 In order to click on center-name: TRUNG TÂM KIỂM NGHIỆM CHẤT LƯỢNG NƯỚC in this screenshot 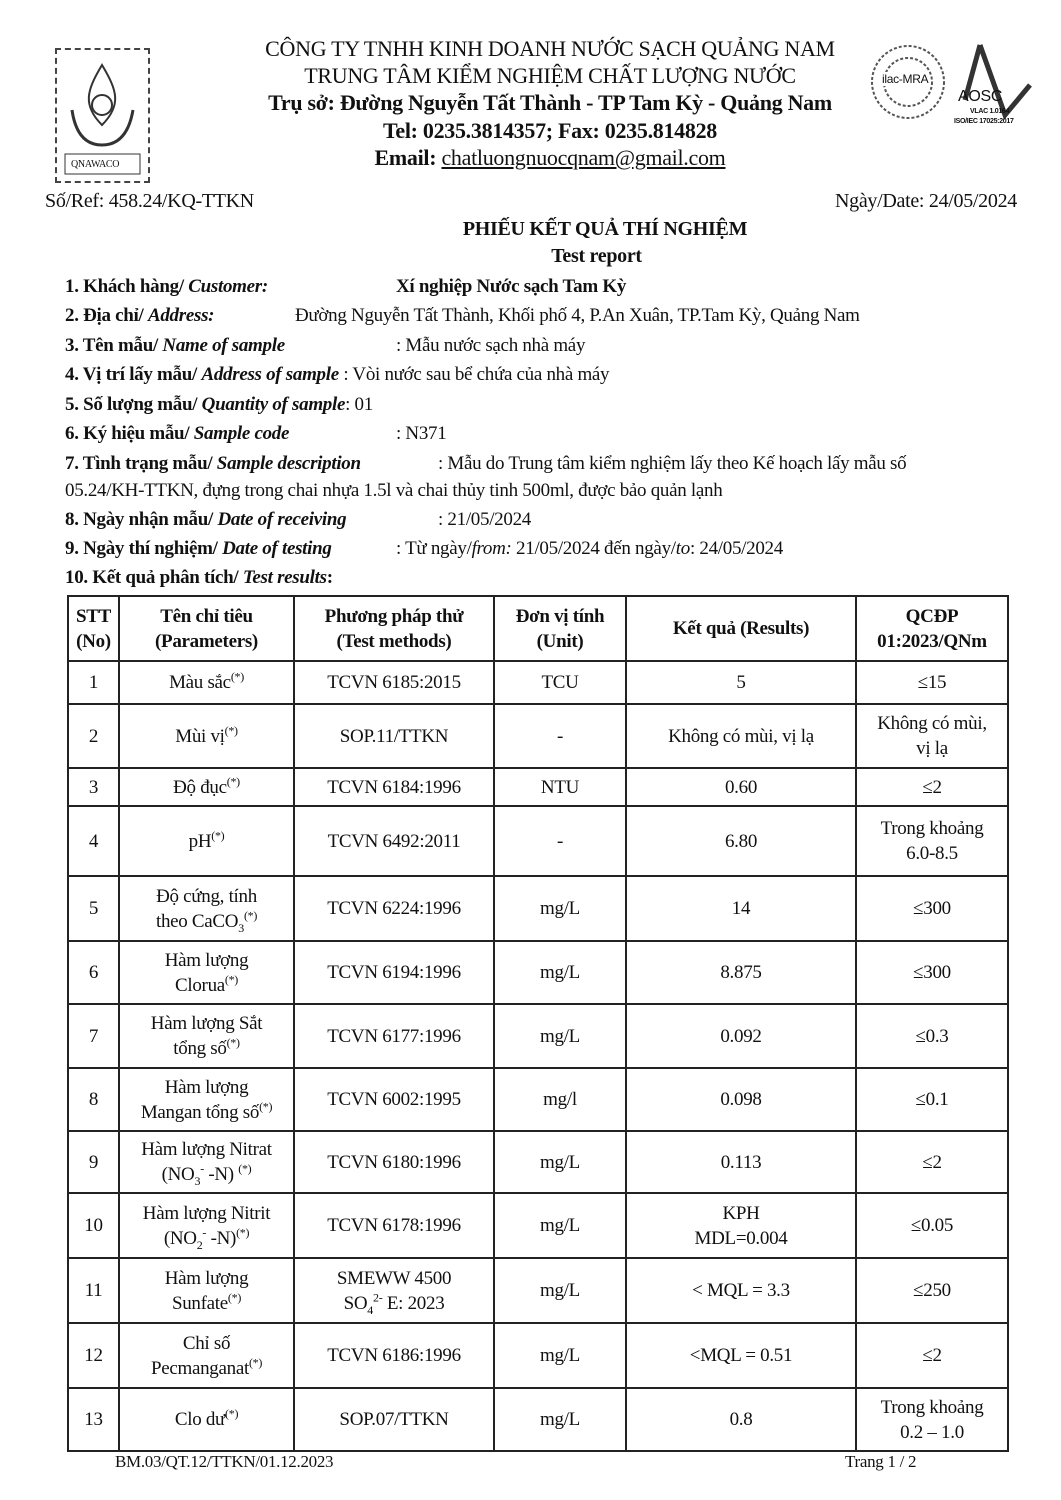, I will do `click(550, 75)`.